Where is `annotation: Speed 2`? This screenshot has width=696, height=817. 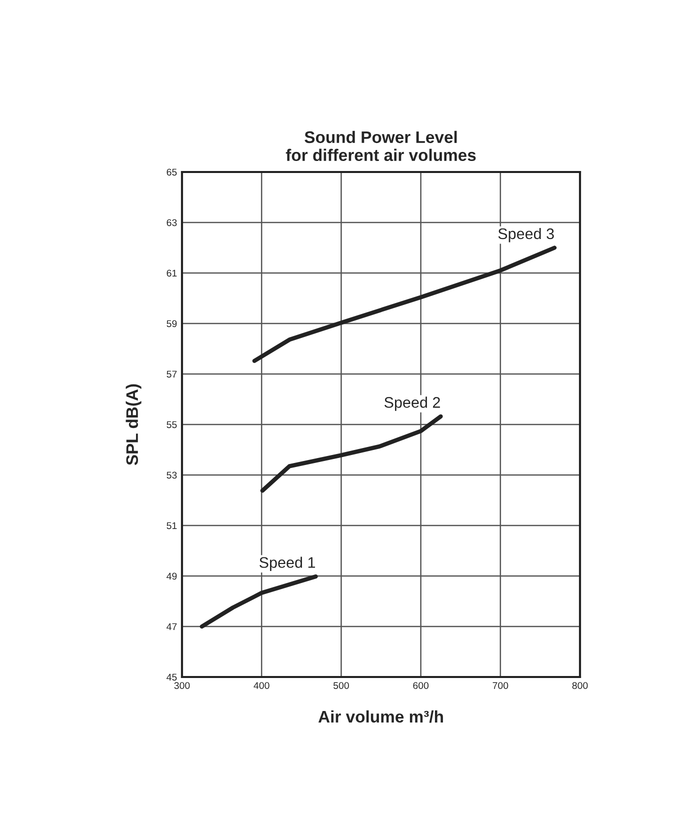 annotation: Speed 2 is located at coordinates (412, 403).